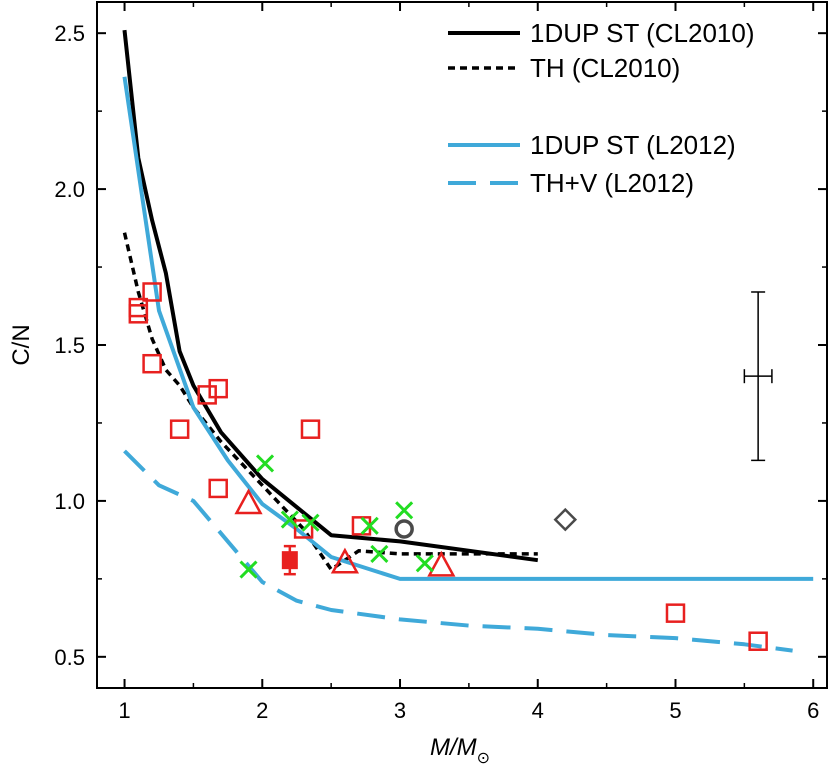 This screenshot has height=777, width=830. I want to click on legend-label-2: 1DUP ST (L2012), so click(633, 145).